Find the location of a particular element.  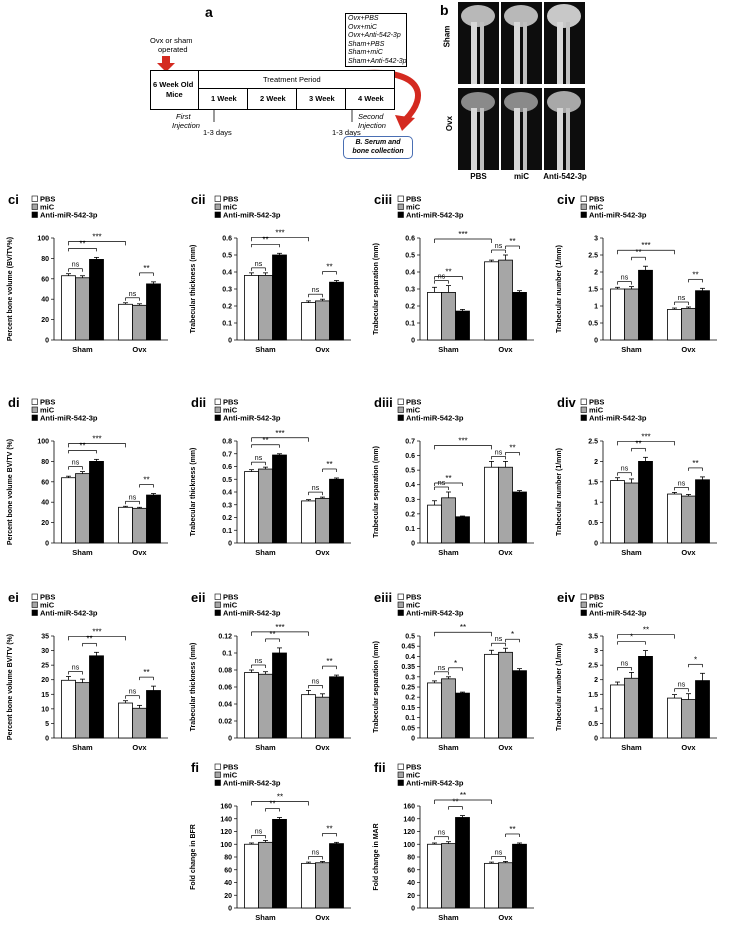

y-tick-label: 120 is located at coordinates (226, 832).